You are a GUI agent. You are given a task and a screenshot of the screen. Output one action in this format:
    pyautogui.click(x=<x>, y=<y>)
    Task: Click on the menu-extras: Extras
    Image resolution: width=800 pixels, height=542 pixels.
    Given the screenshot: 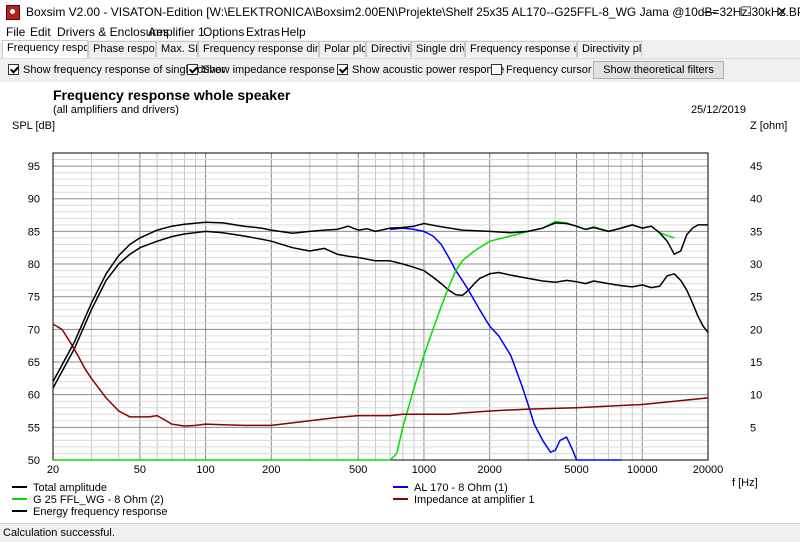 What is the action you would take?
    pyautogui.click(x=263, y=32)
    